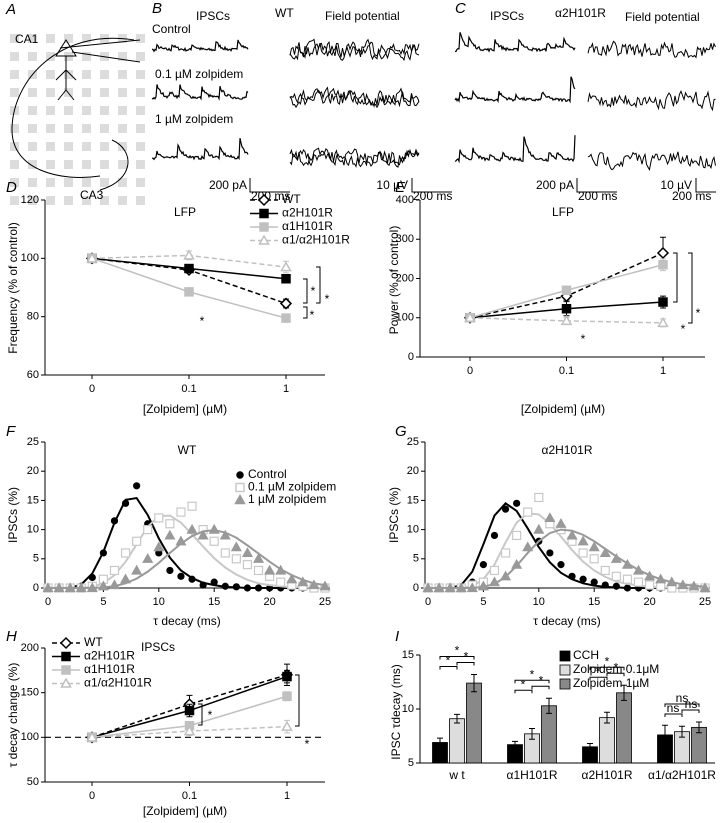 The width and height of the screenshot is (720, 823). What do you see at coordinates (48, 602) in the screenshot?
I see `x-tick-label: 0` at bounding box center [48, 602].